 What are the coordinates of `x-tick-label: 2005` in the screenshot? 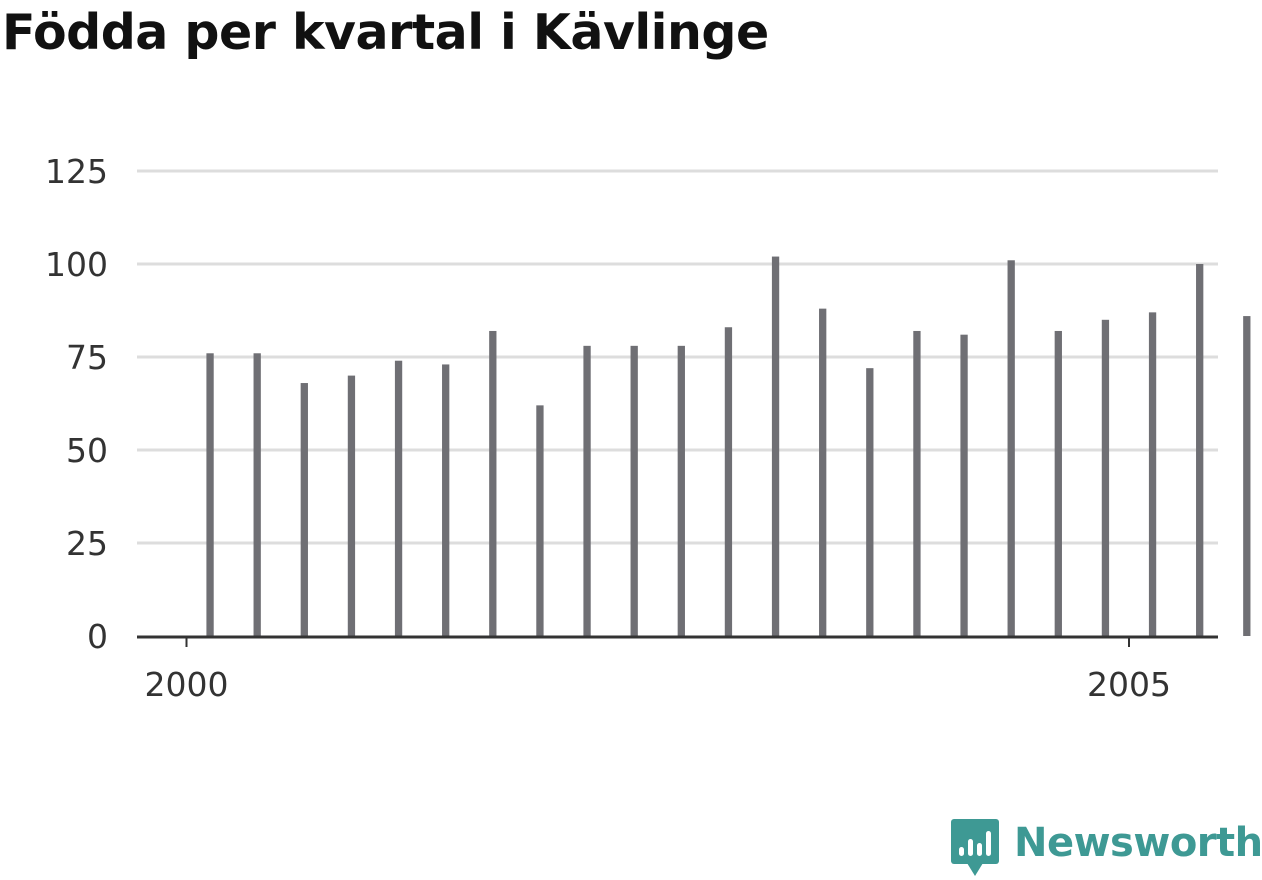 It's located at (1129, 684).